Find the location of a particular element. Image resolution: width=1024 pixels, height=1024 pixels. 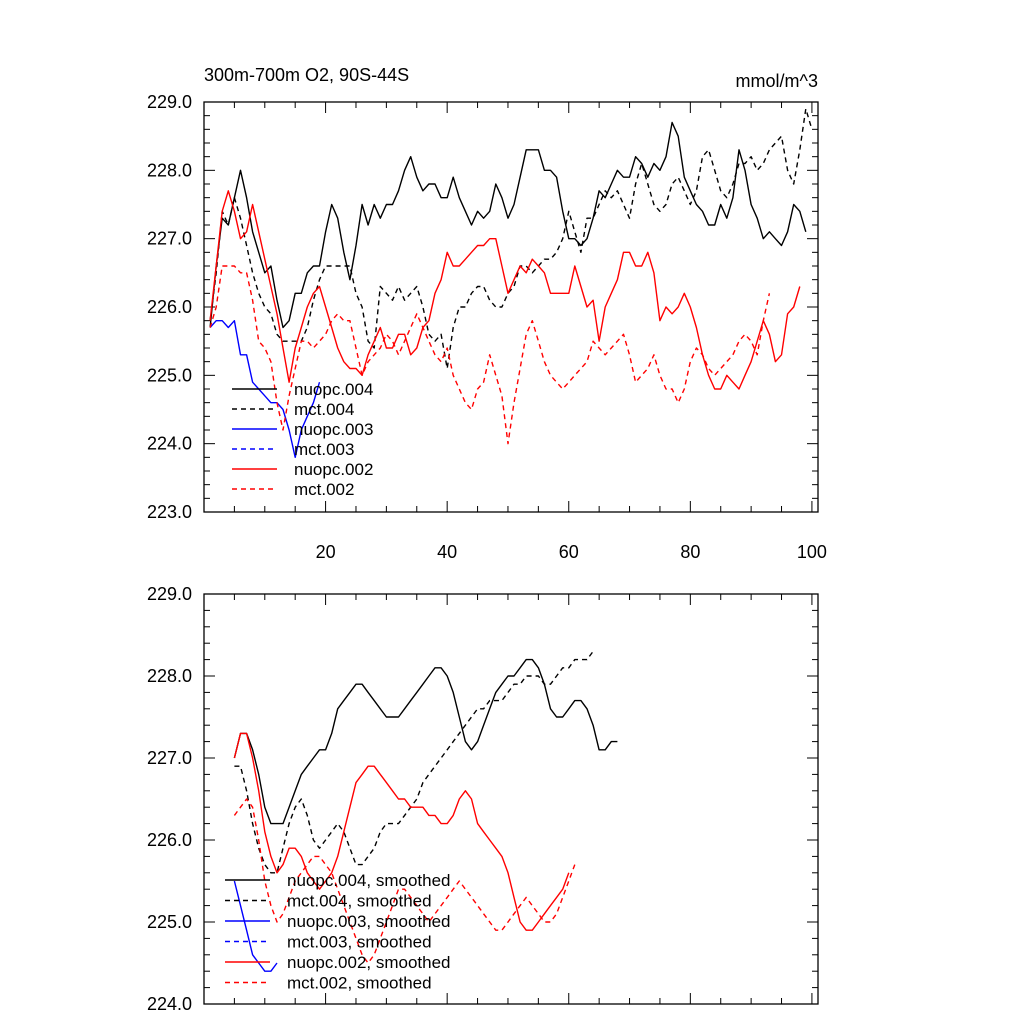

bottom-legend-label: nuopc.002, smoothed is located at coordinates (369, 962).